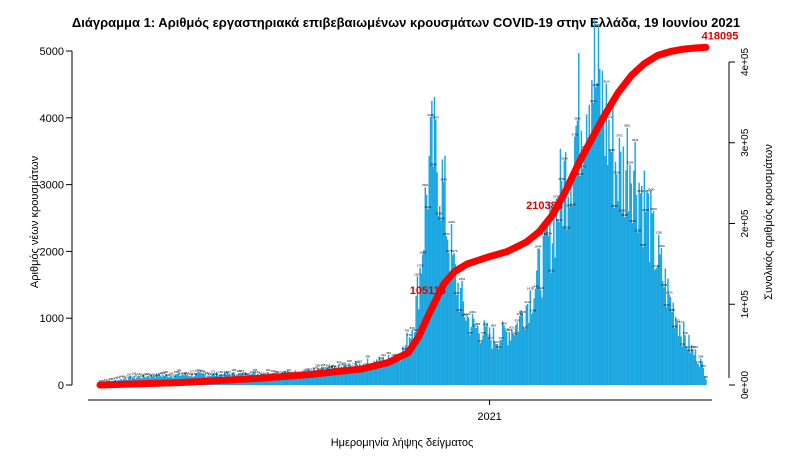  What do you see at coordinates (249, 375) in the screenshot?
I see `bar-label-day-114: 125` at bounding box center [249, 375].